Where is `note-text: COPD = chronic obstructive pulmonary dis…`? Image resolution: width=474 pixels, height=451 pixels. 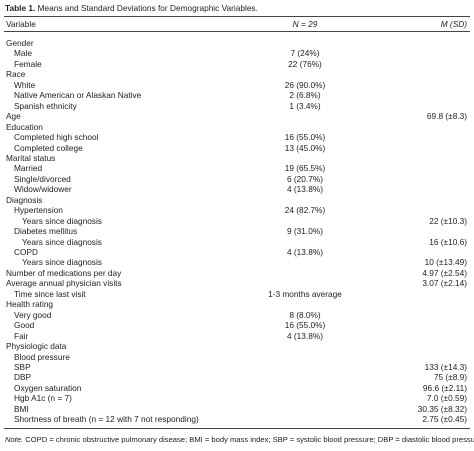
note-text: COPD = chronic obstructive pulmonary dis… is located at coordinates (249, 439).